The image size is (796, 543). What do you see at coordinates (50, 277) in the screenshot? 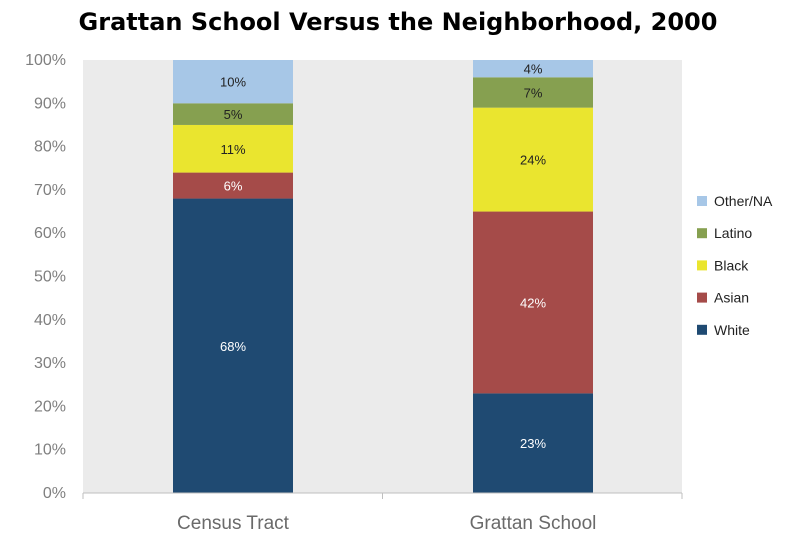
I see `y-tick-label: 50%` at bounding box center [50, 277].